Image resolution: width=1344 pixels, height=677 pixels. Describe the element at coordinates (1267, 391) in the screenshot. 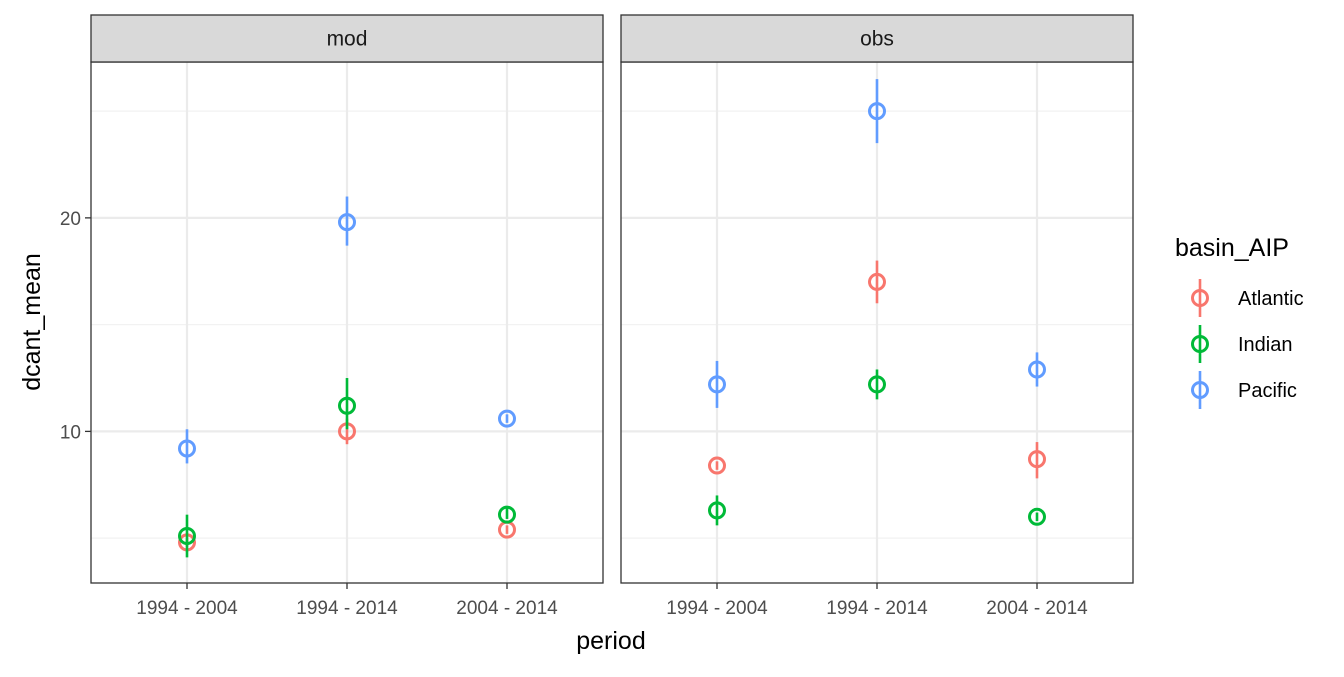

I see `legend-label: Pacific` at that location.